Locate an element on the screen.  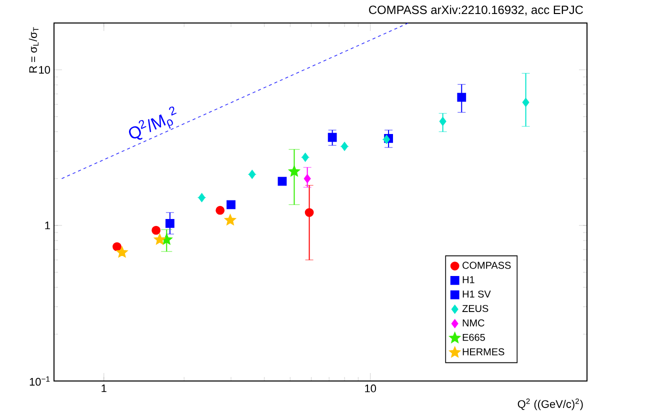
legend-label: E665 is located at coordinates (473, 337).